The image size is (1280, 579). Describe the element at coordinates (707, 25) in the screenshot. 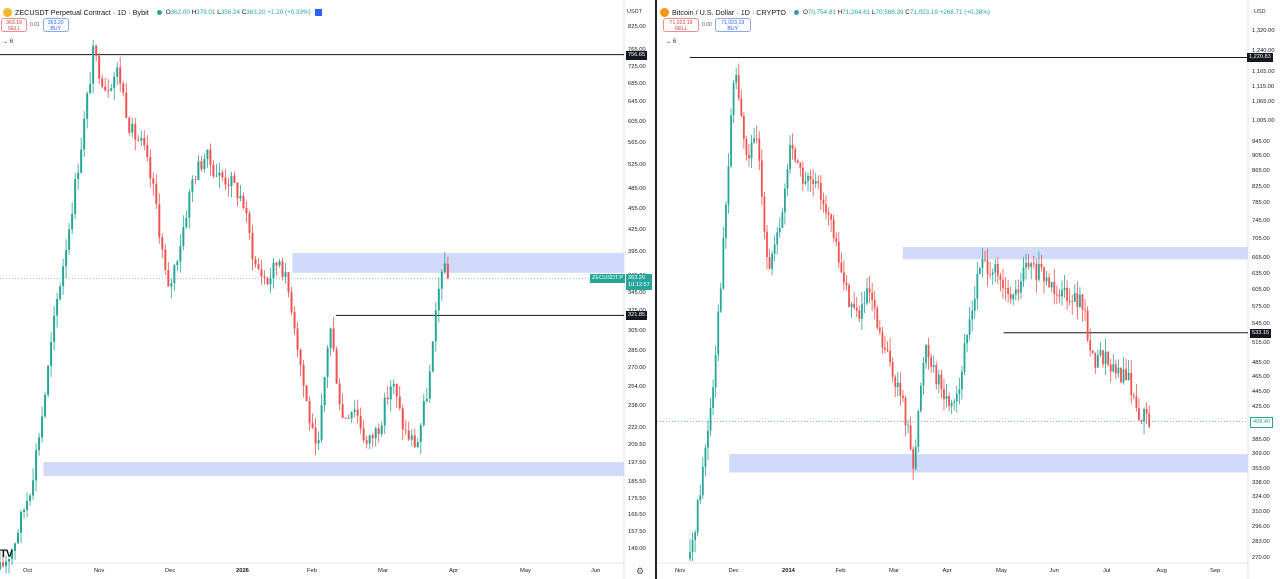

I see `btc-spread: 0.00` at that location.